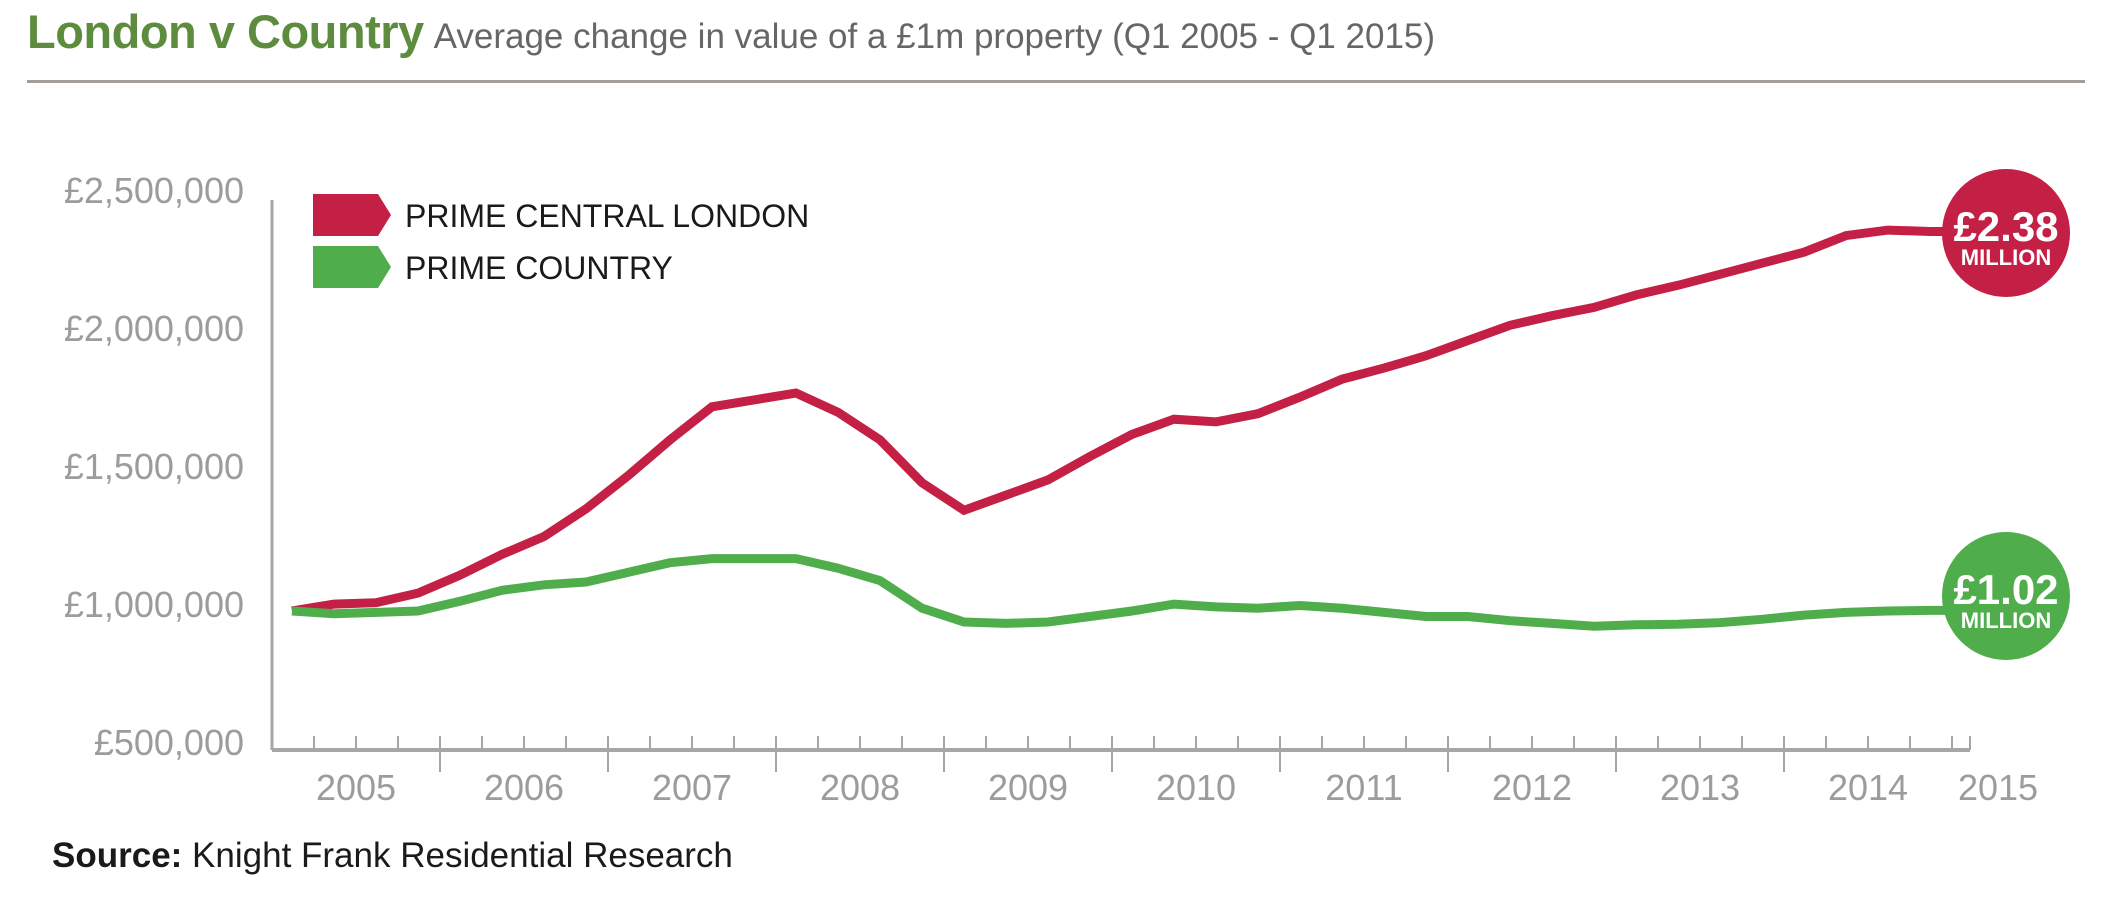  I want to click on badge-value: £2.38, so click(2005, 226).